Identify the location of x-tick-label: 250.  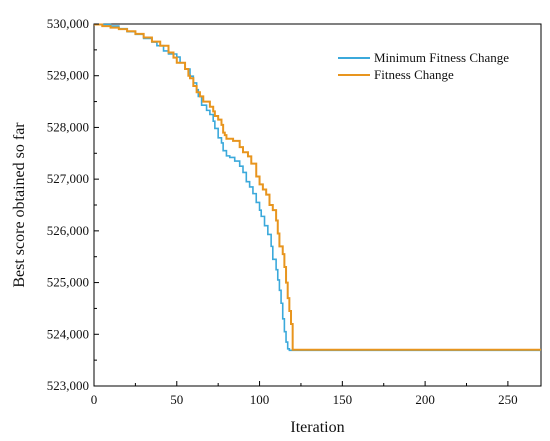
(508, 399).